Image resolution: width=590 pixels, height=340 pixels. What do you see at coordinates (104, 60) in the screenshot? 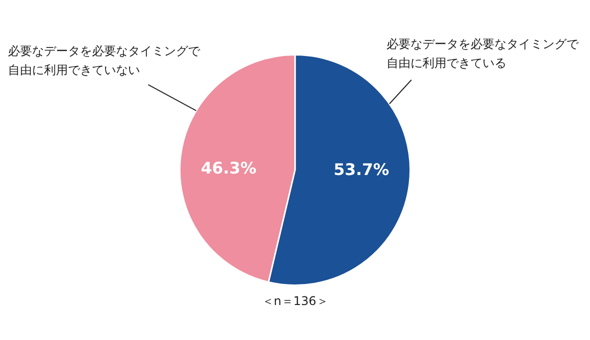
I see `slice-label: 必要なデータを必要なタイミングで自由に利用できていない` at bounding box center [104, 60].